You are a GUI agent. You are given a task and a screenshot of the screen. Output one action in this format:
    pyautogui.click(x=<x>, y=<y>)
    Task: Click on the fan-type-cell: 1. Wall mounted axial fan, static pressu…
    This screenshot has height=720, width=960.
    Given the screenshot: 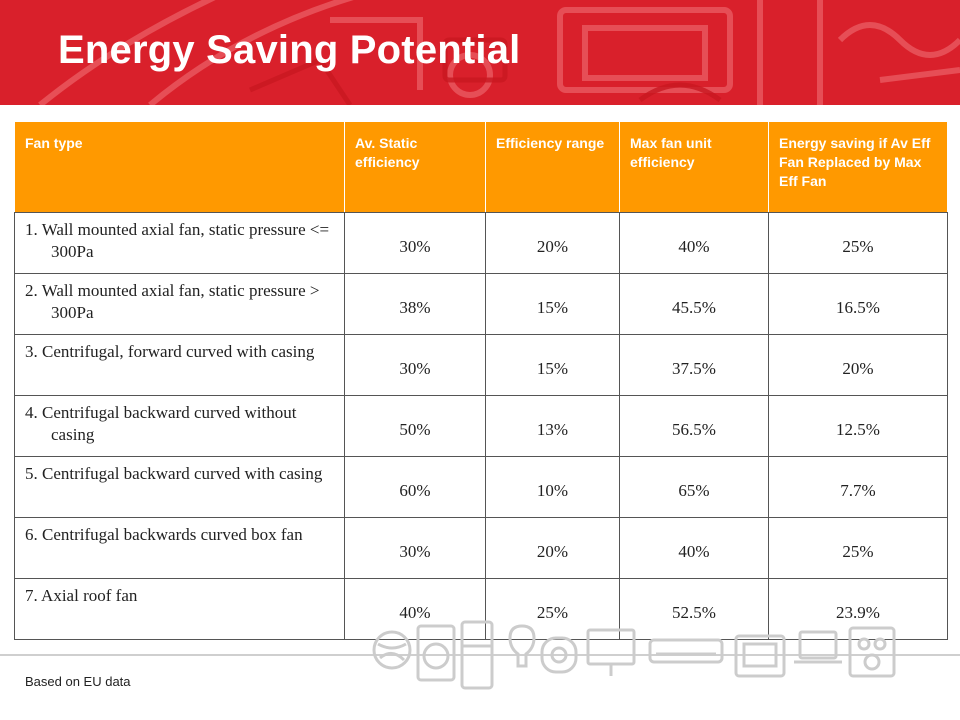 What is the action you would take?
    pyautogui.click(x=179, y=243)
    